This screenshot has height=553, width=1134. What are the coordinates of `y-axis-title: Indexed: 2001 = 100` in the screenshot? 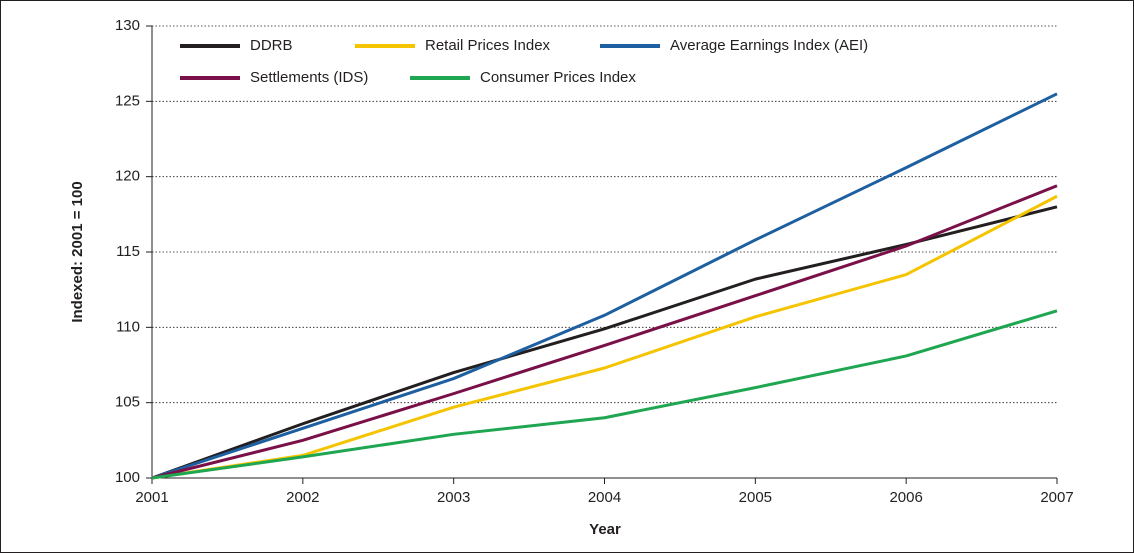 It's located at (77, 251).